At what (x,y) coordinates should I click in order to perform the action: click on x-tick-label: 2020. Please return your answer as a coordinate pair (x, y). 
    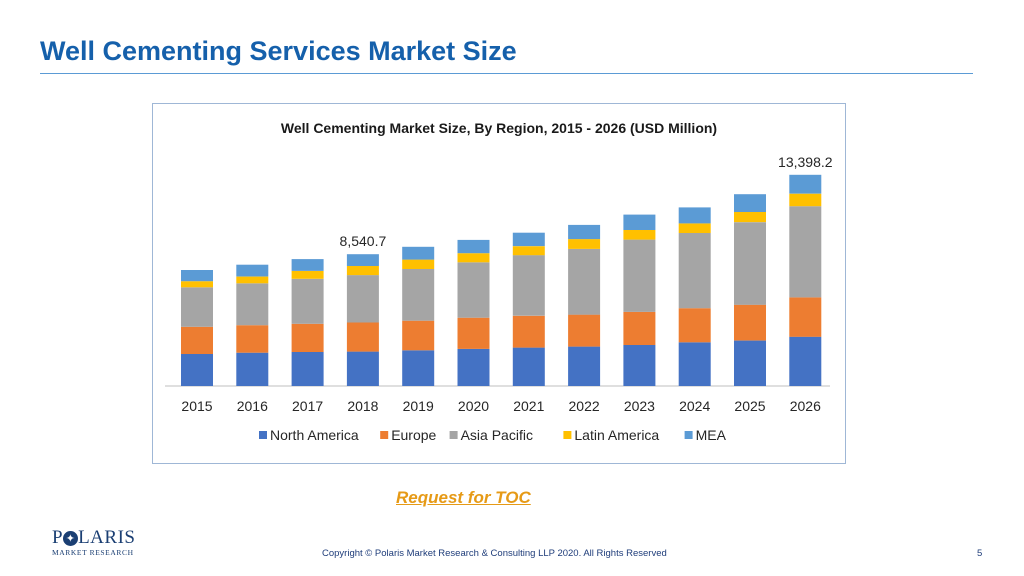
    Looking at the image, I should click on (473, 406).